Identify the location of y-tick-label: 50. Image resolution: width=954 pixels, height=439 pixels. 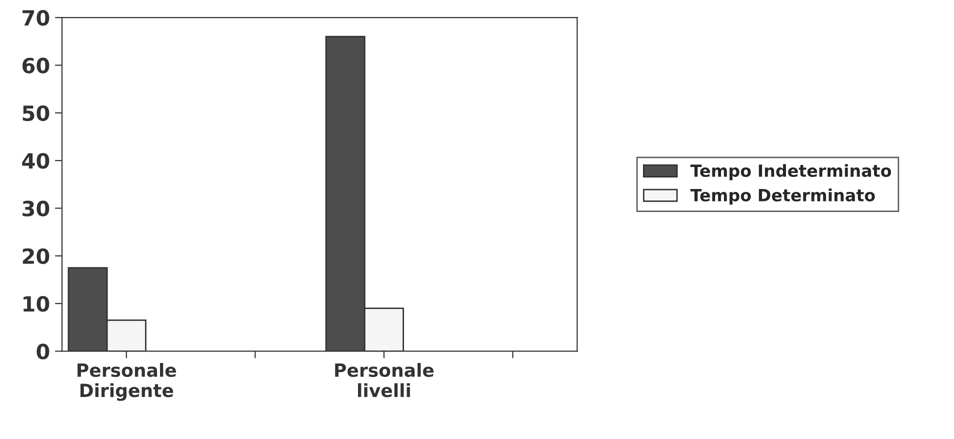
(36, 113).